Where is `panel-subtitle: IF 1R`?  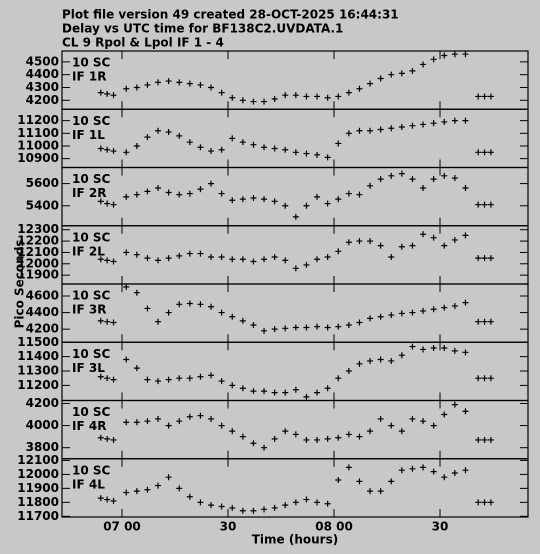
panel-subtitle: IF 1R is located at coordinates (89, 77).